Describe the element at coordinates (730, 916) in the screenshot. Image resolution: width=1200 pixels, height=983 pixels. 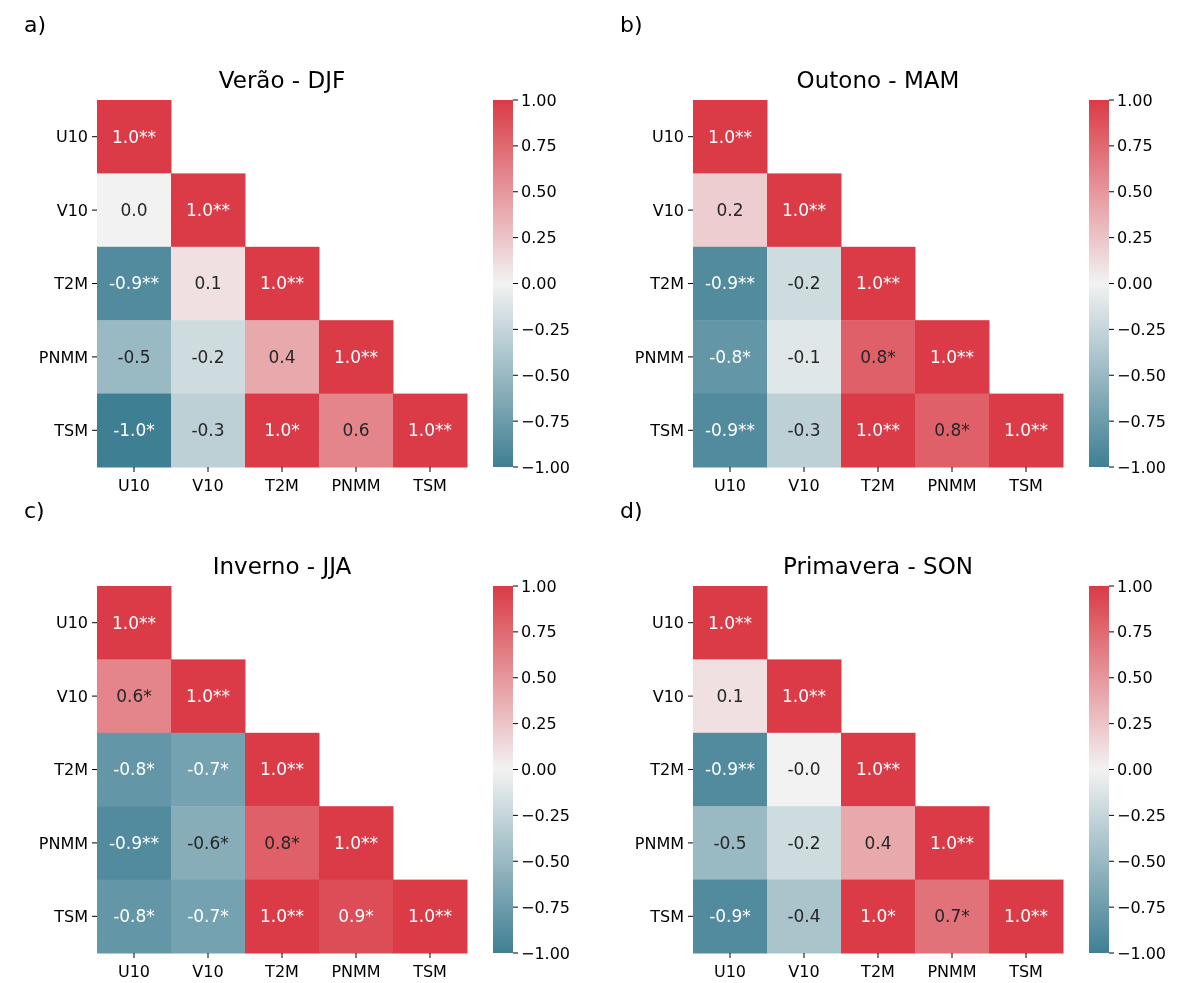
I see `data-label: -0.9*` at that location.